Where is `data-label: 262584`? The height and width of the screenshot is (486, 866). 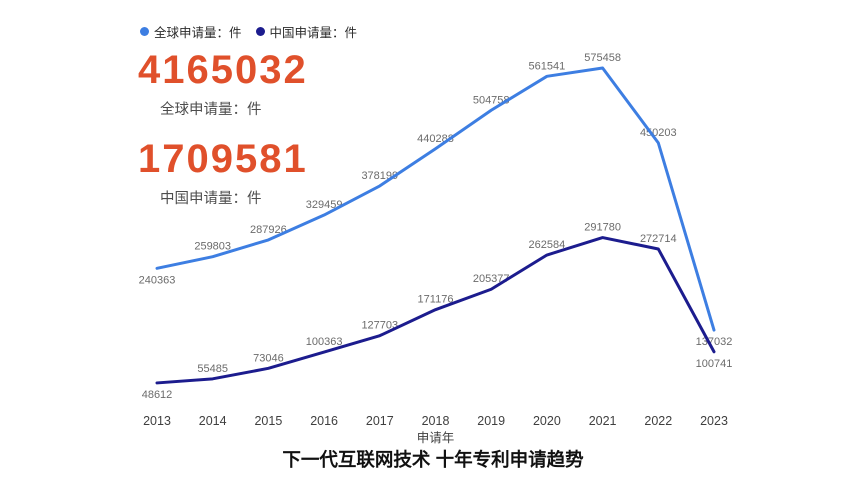
data-label: 262584 is located at coordinates (547, 245).